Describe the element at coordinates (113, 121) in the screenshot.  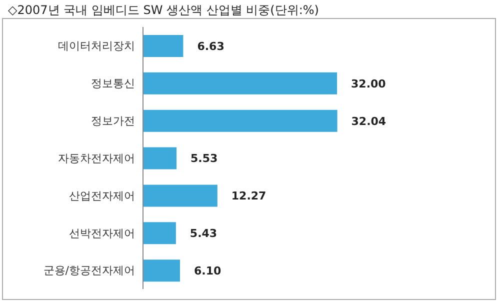
I see `y-tick-label: 정보가전` at that location.